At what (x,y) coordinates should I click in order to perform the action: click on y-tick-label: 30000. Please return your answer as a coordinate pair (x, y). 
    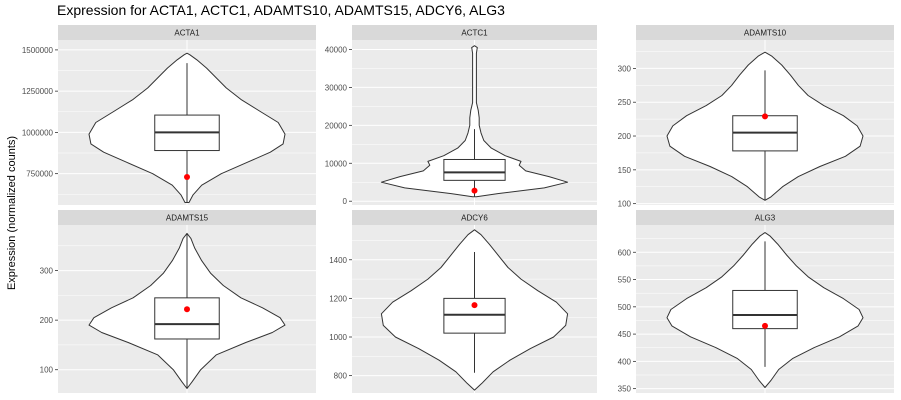
    Looking at the image, I should click on (336, 87).